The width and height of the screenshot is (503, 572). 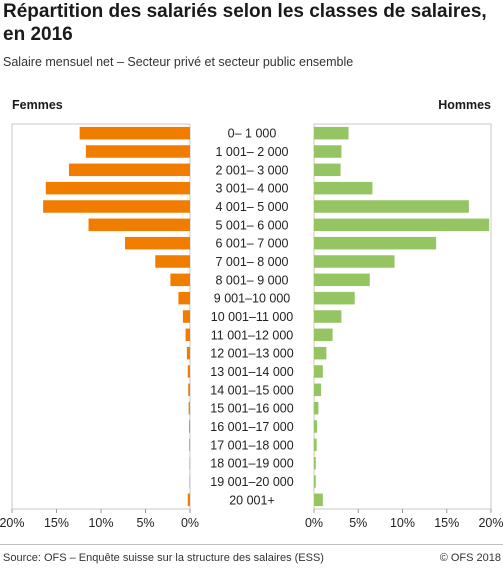 I want to click on category-label: 15 001–16 000, so click(x=251, y=409).